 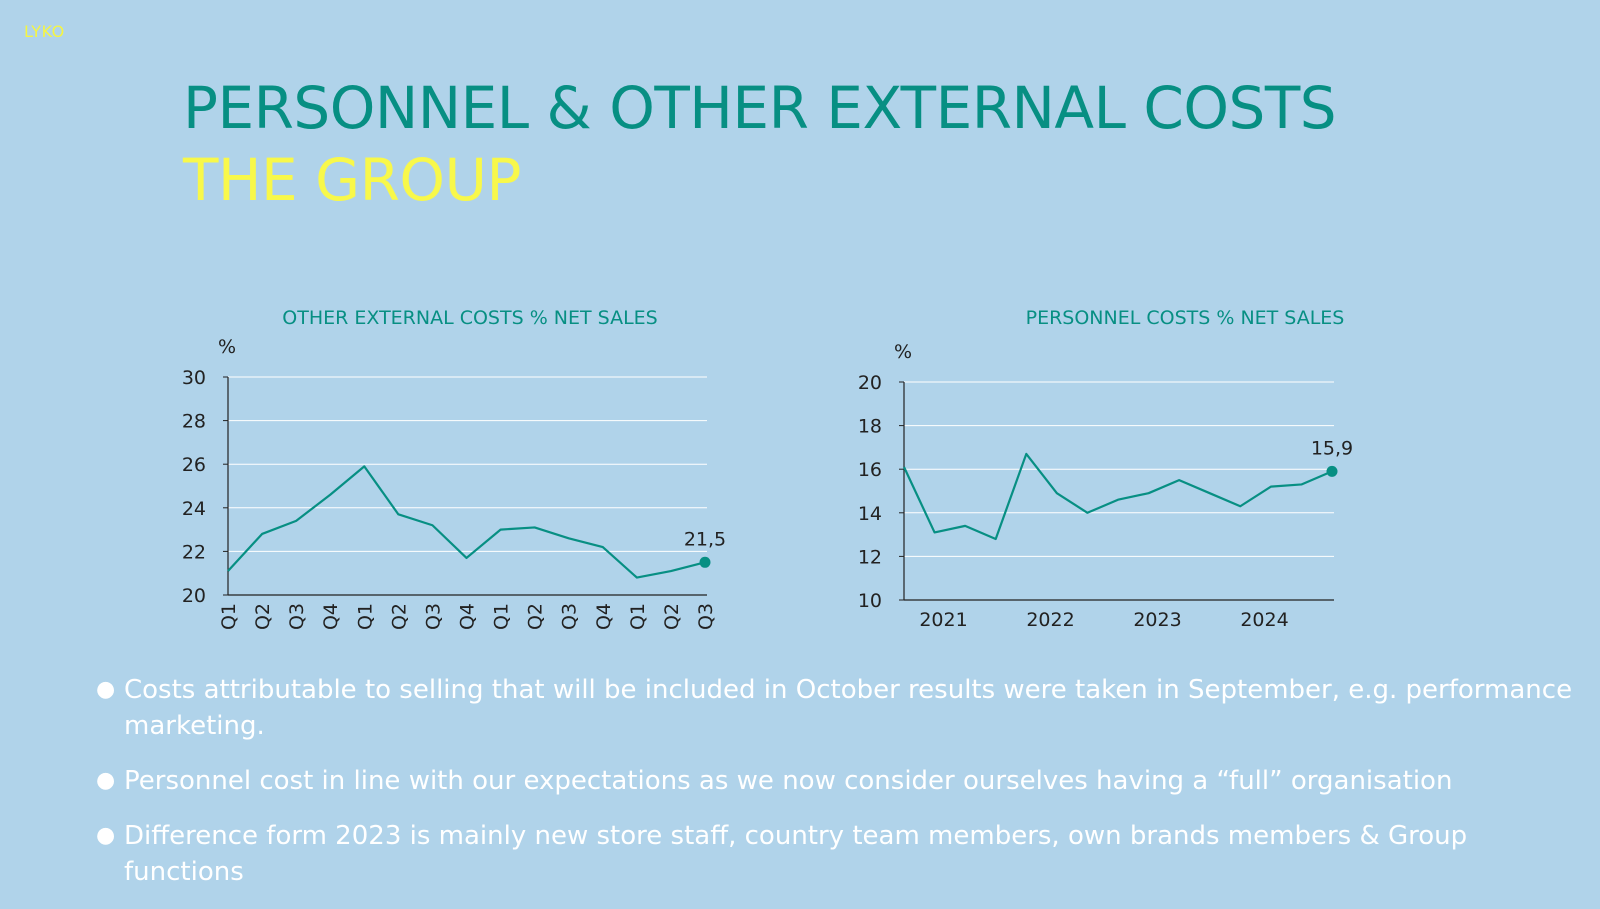 I want to click on title-highlight: THE GROUP, so click(x=352, y=180).